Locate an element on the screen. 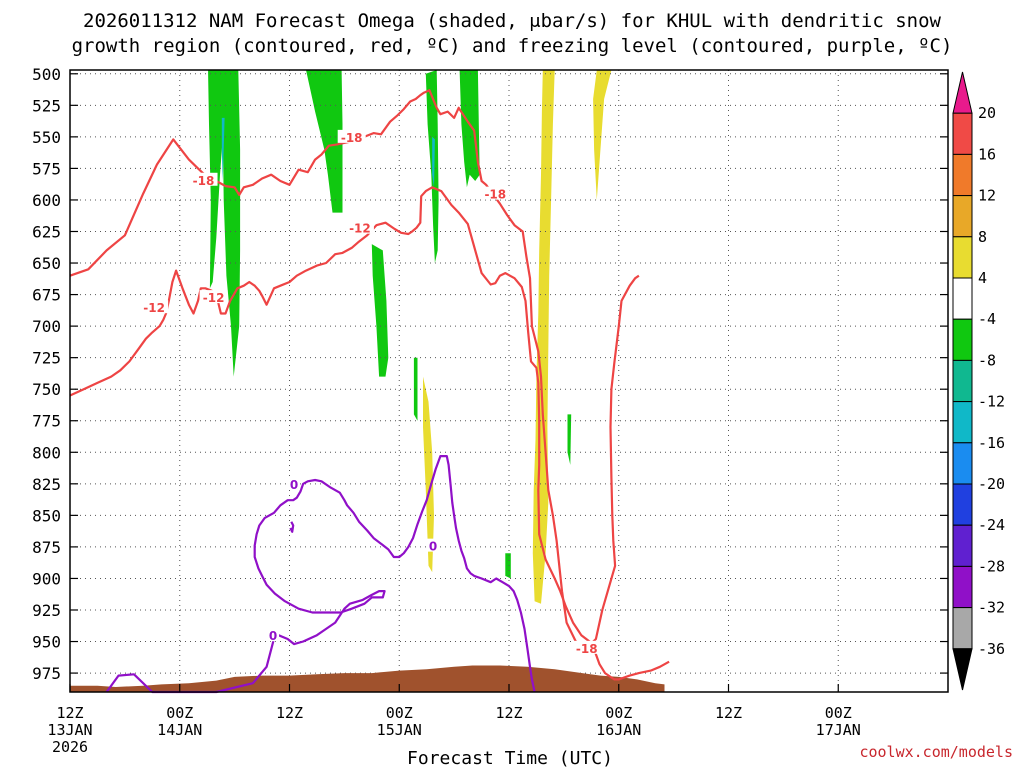 The height and width of the screenshot is (768, 1024). colorbar-label--24: -24 is located at coordinates (991, 525).